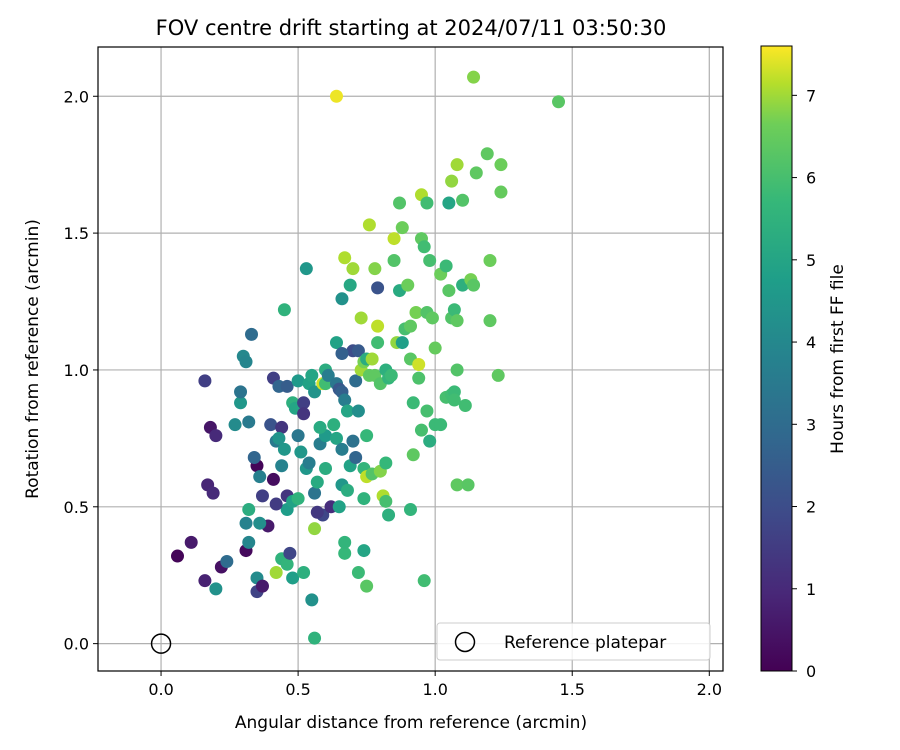 The image size is (900, 750). What do you see at coordinates (160, 689) in the screenshot?
I see `x-tick-label: 0.0` at bounding box center [160, 689].